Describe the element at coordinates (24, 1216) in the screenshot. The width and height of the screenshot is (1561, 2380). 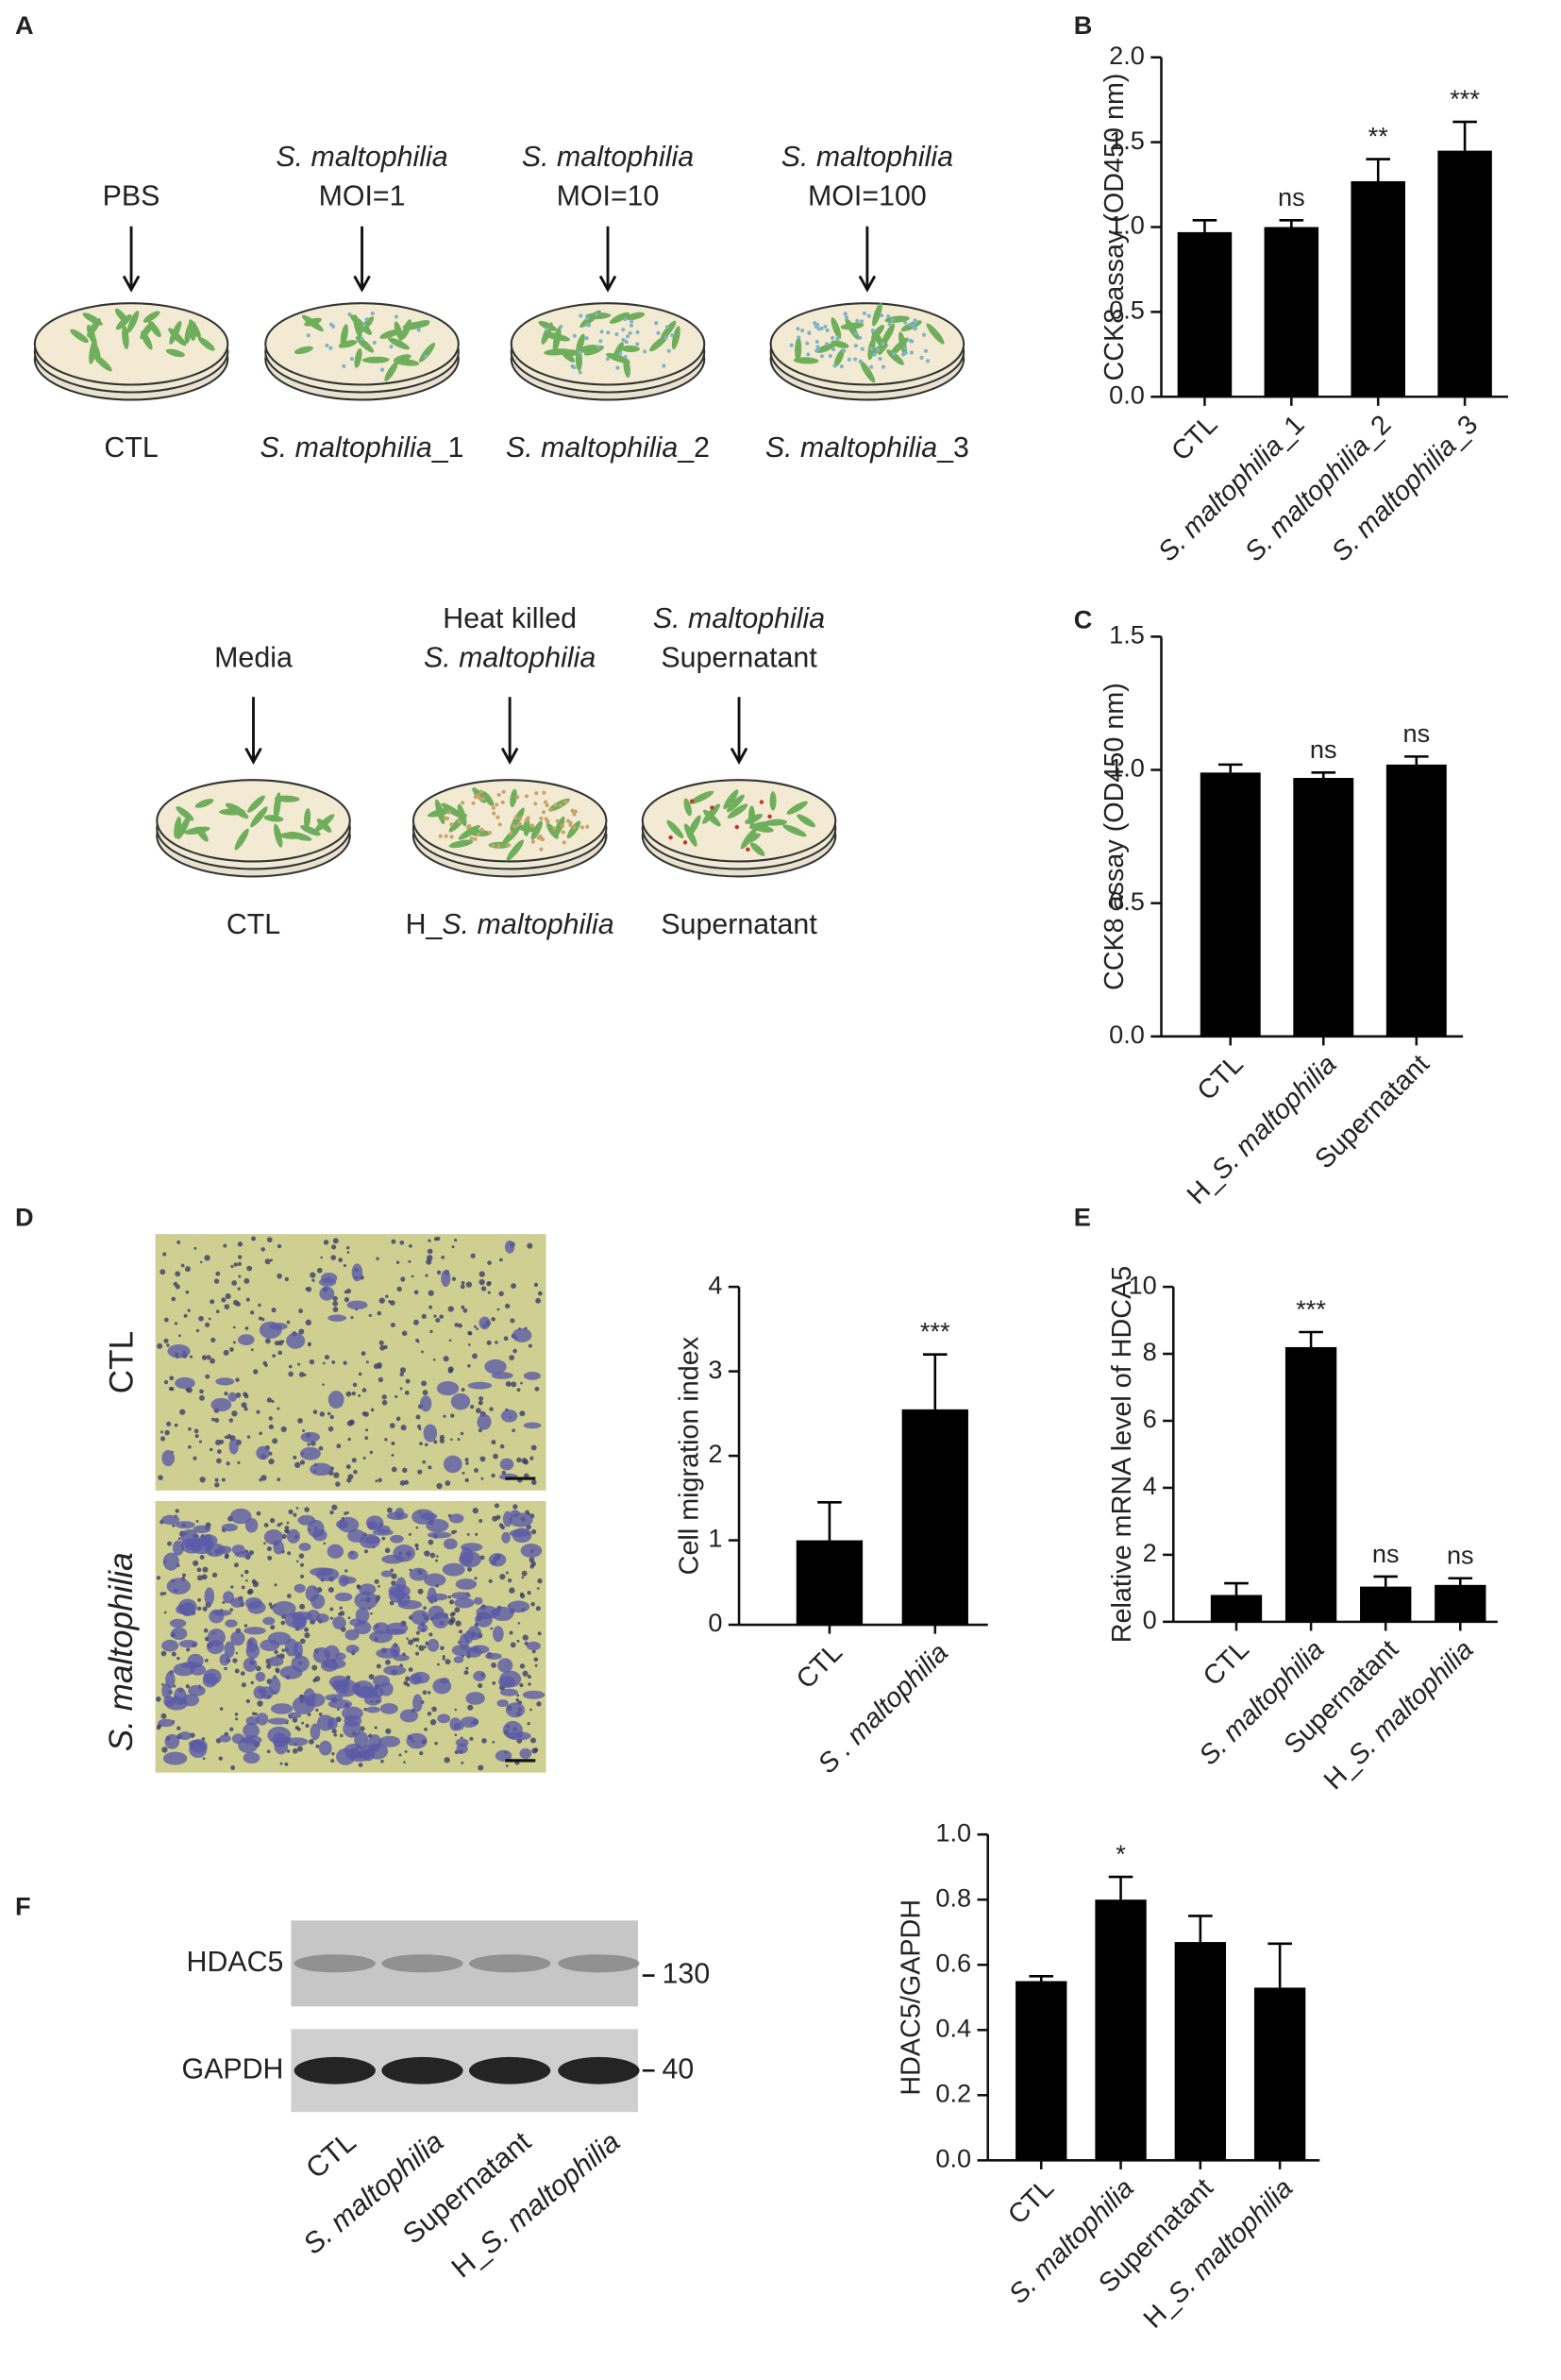
I see `panel-letter: D` at that location.